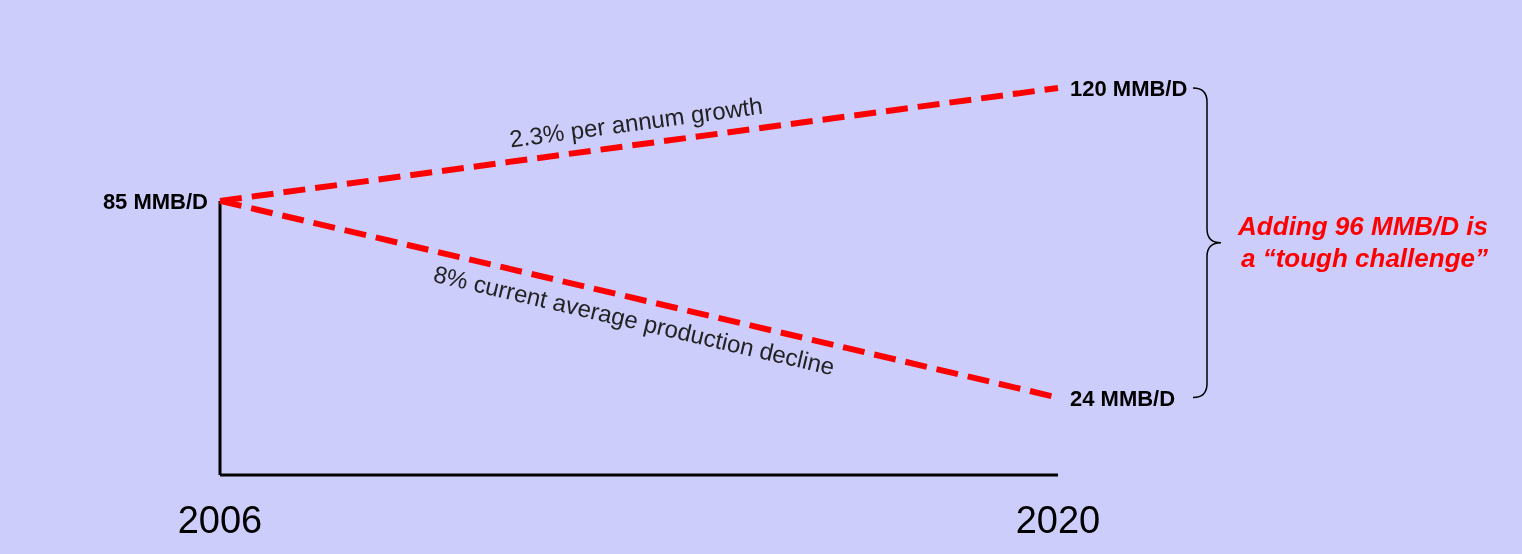 Image resolution: width=1522 pixels, height=554 pixels. Describe the element at coordinates (220, 520) in the screenshot. I see `x-tick-label: 2006` at that location.